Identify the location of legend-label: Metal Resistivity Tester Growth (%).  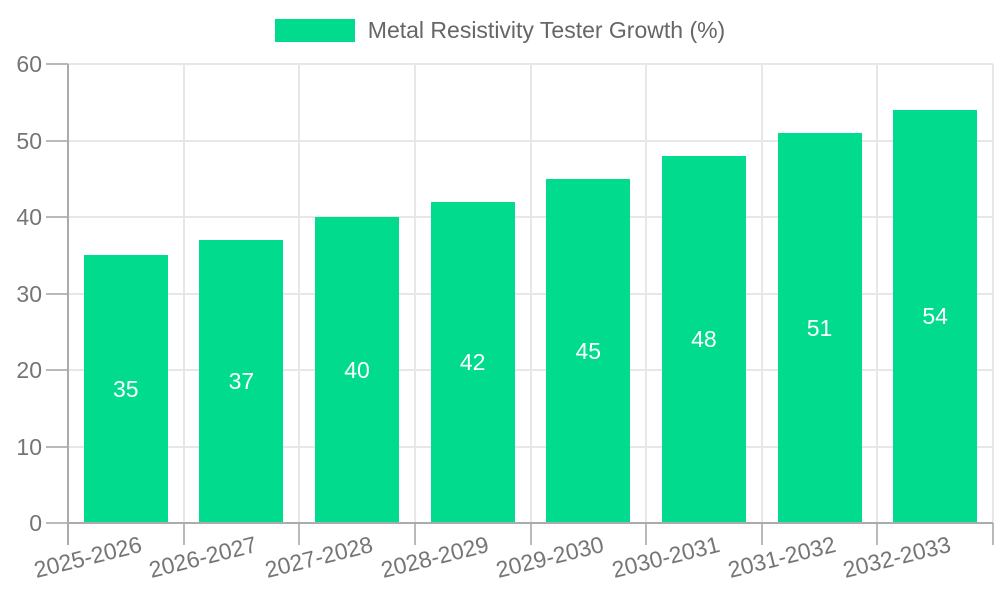
(546, 30).